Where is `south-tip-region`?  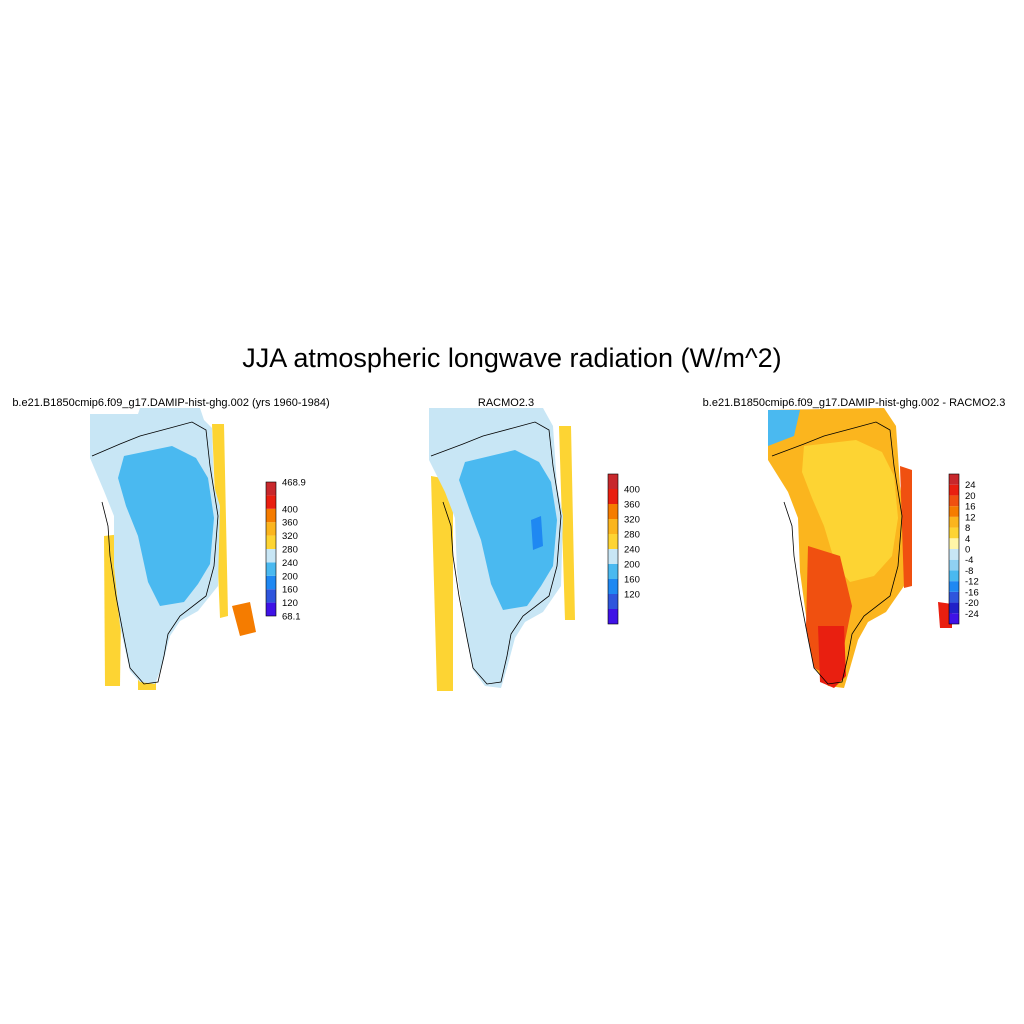 south-tip-region is located at coordinates (832, 657).